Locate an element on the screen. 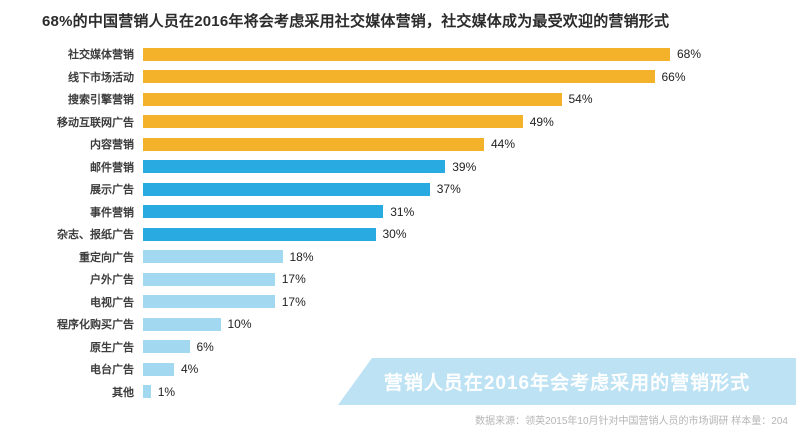 Image resolution: width=796 pixels, height=432 pixels. bar-row: 杂志、报纸广告 30% is located at coordinates (398, 234).